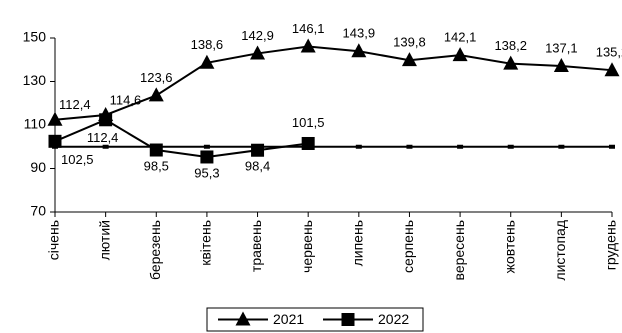 This screenshot has height=333, width=622. Describe the element at coordinates (257, 35) in the screenshot. I see `data-label: 142,9` at that location.